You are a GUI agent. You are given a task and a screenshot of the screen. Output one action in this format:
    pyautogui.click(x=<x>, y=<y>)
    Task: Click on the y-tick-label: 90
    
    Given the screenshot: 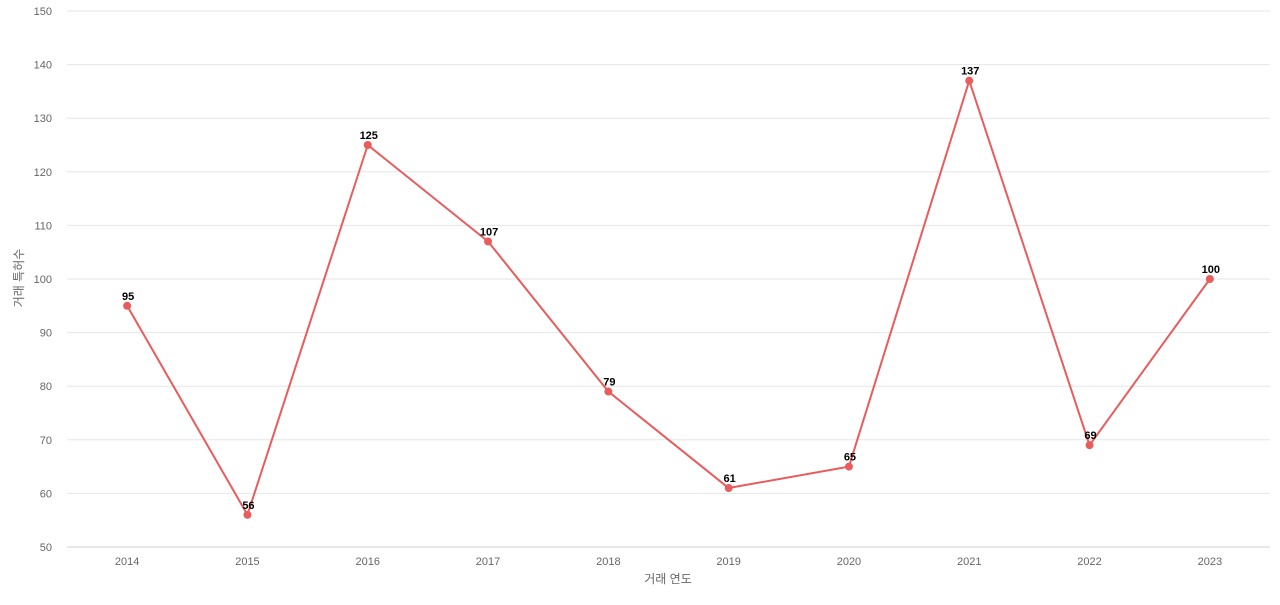 What is the action you would take?
    pyautogui.click(x=46, y=334)
    